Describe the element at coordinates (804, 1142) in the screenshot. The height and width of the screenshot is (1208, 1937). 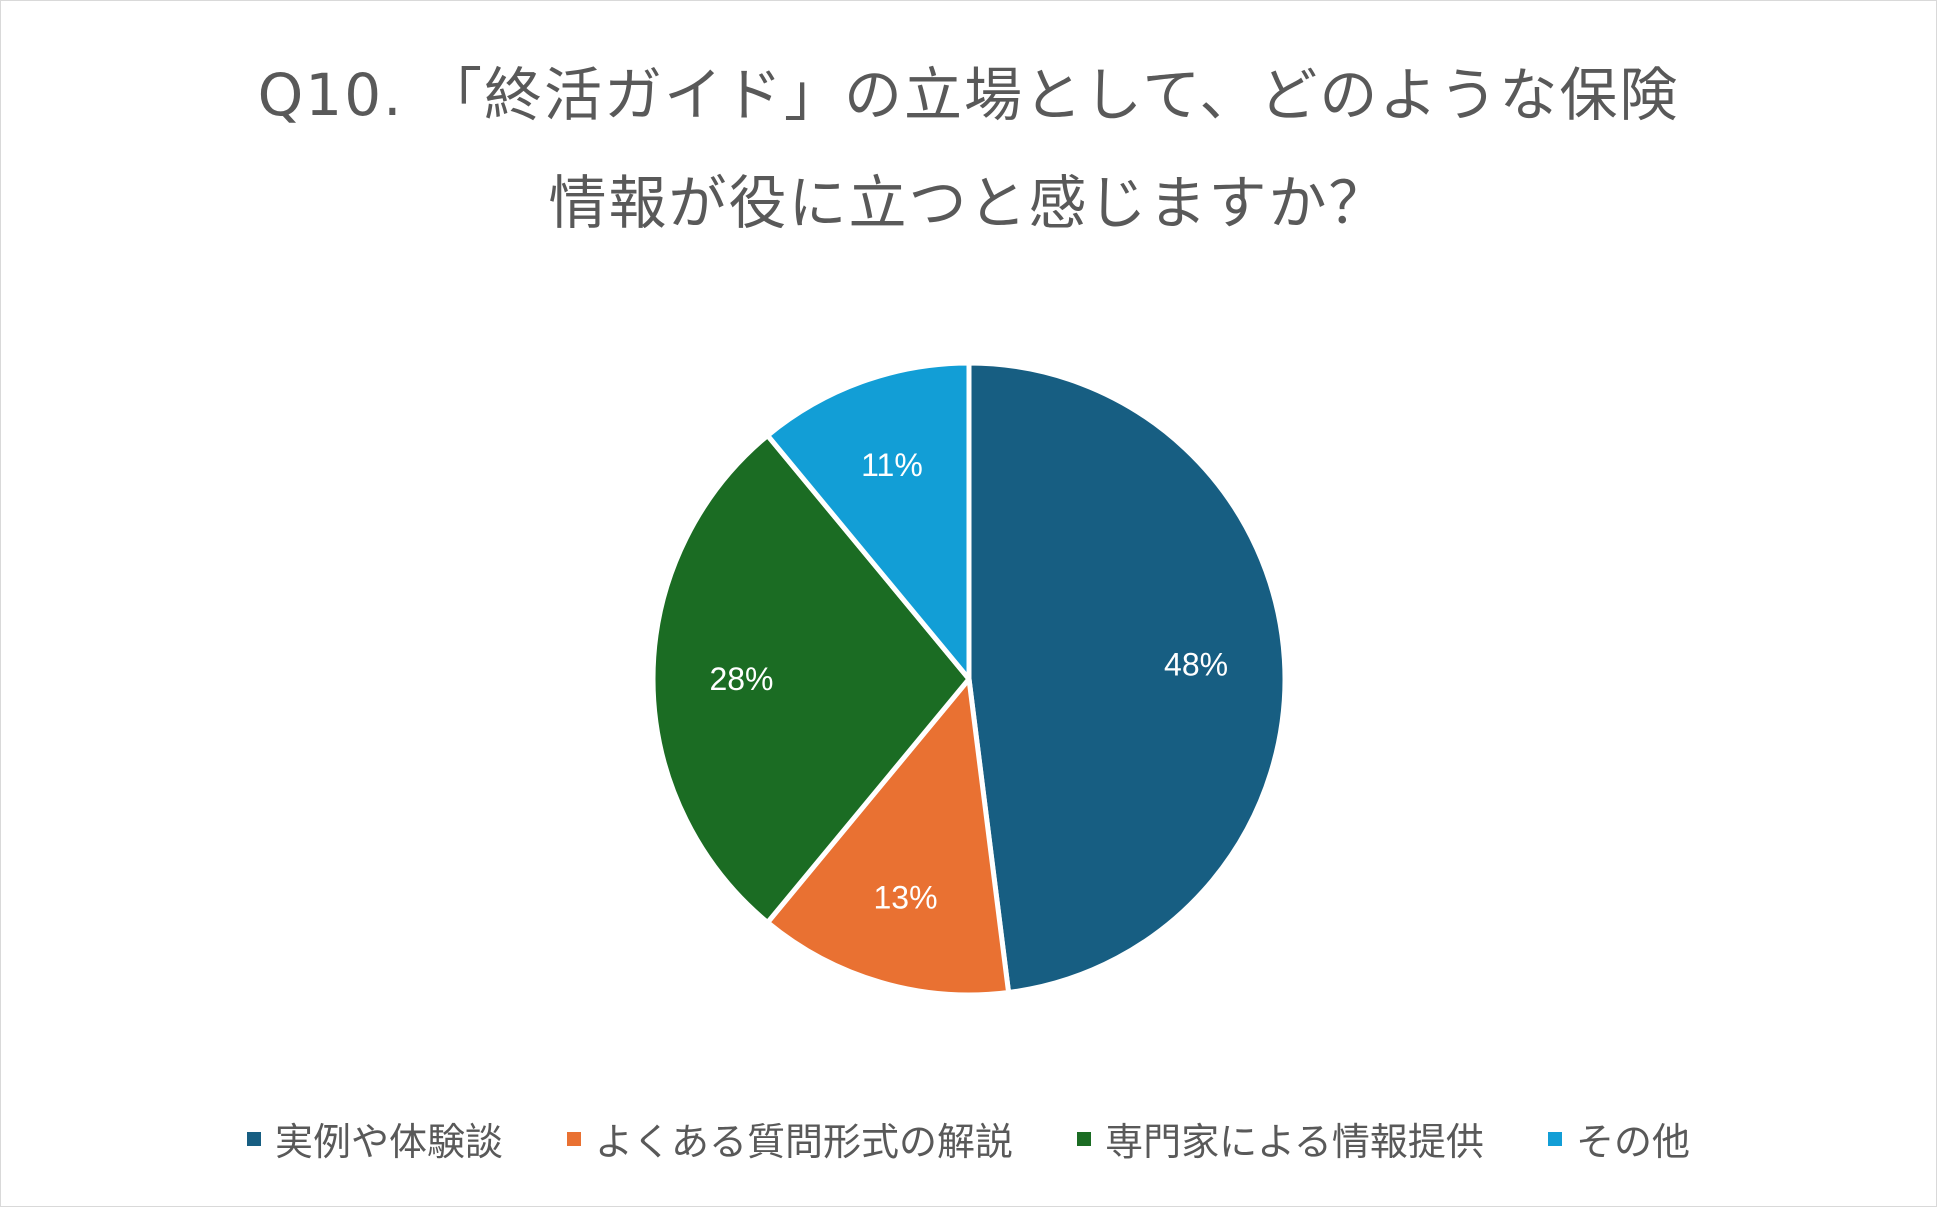
I see `legend-label-2: よくある質問形式の解説` at that location.